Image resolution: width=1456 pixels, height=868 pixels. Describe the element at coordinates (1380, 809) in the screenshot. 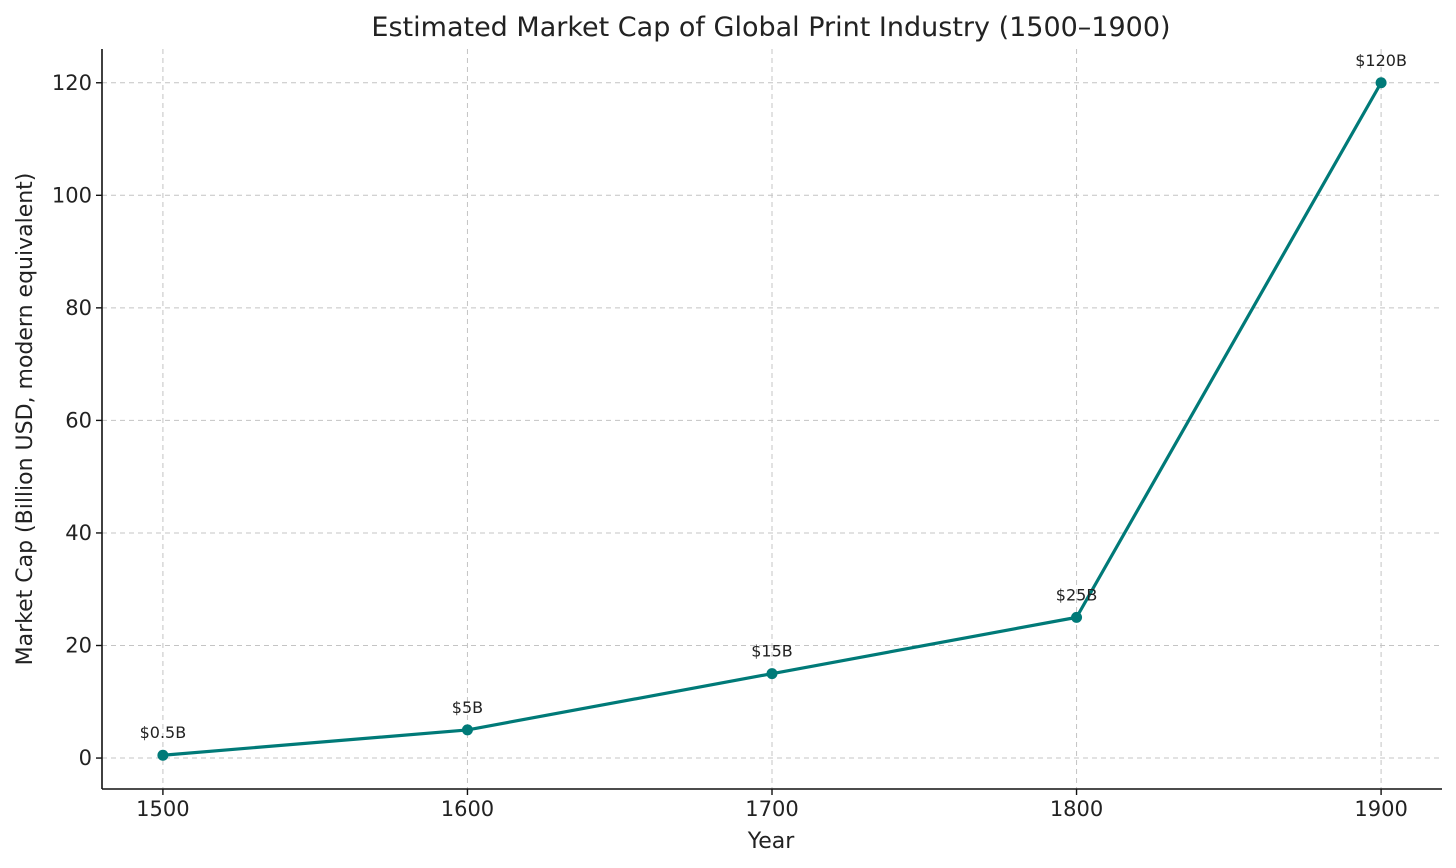

I see `x-tick-label: 1900` at that location.